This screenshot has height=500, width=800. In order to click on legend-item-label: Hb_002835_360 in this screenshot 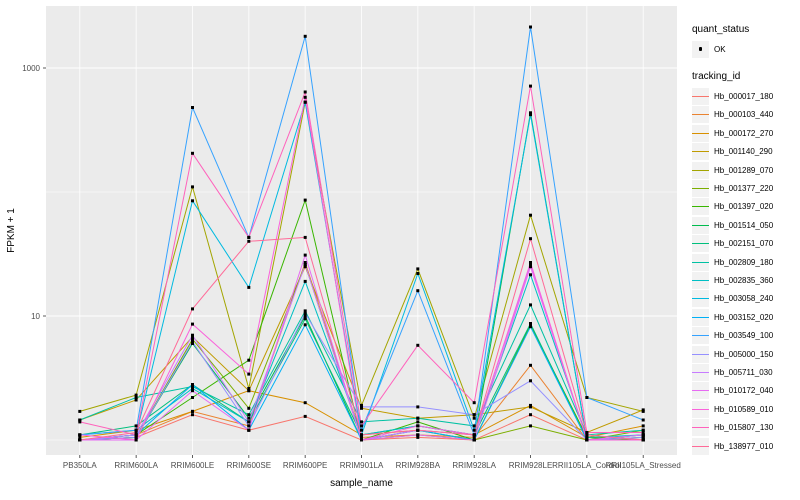, I will do `click(744, 280)`.